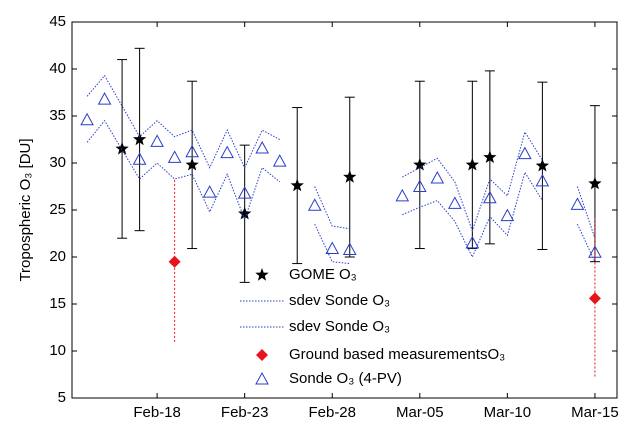  Describe the element at coordinates (57, 21) in the screenshot. I see `y-tick-label: 45` at that location.